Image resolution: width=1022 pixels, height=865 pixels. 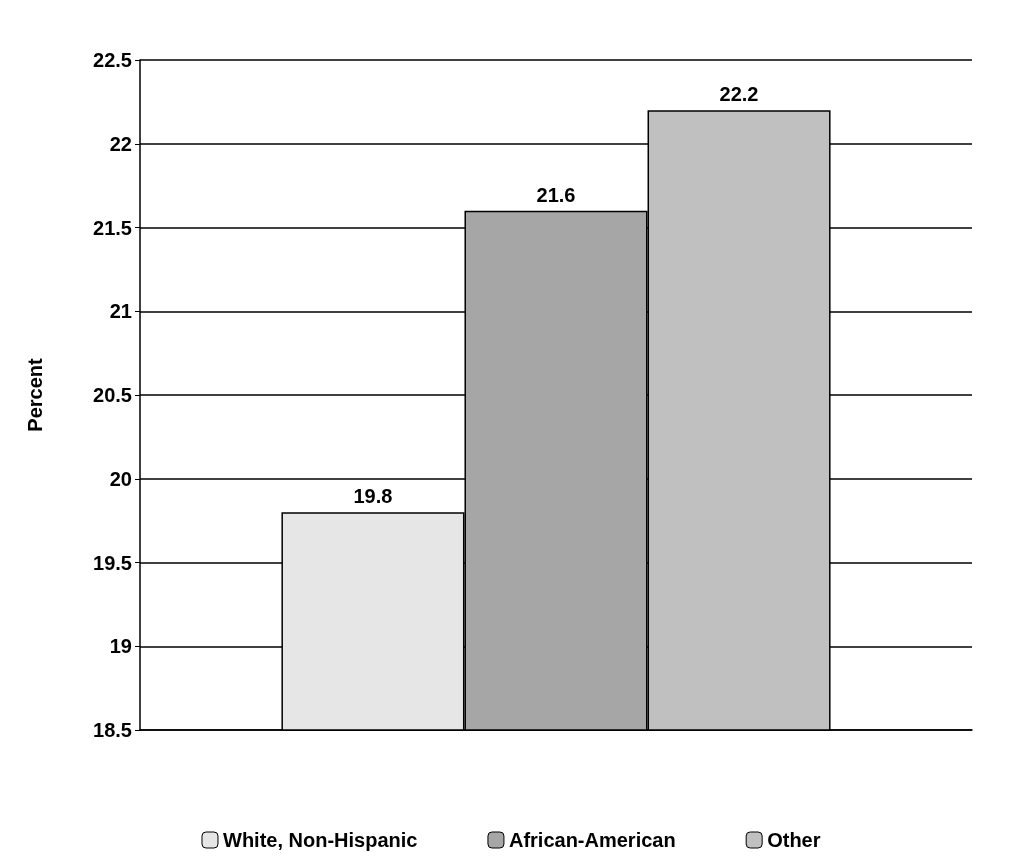 What do you see at coordinates (120, 311) in the screenshot?
I see `y-tick-label: 21` at bounding box center [120, 311].